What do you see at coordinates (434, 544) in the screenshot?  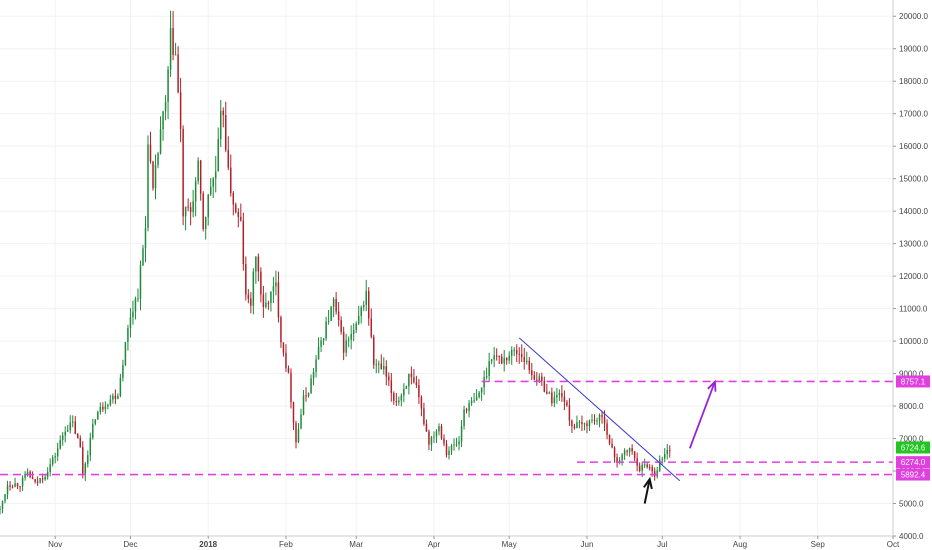 I see `x-tick-label: Apr` at bounding box center [434, 544].